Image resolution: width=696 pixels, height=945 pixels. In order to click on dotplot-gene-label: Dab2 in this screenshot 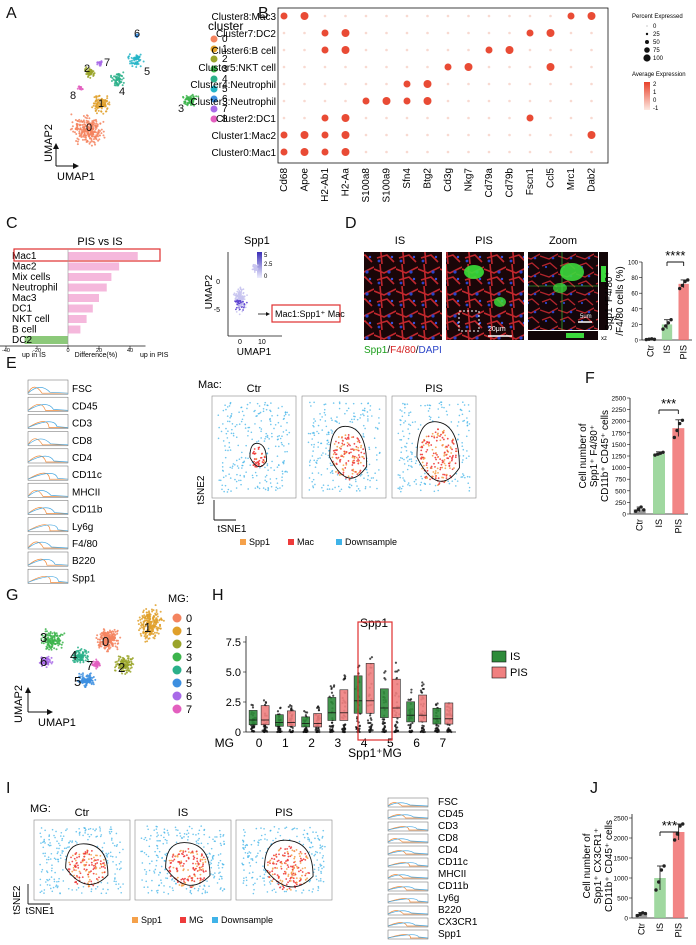, I will do `click(592, 180)`.